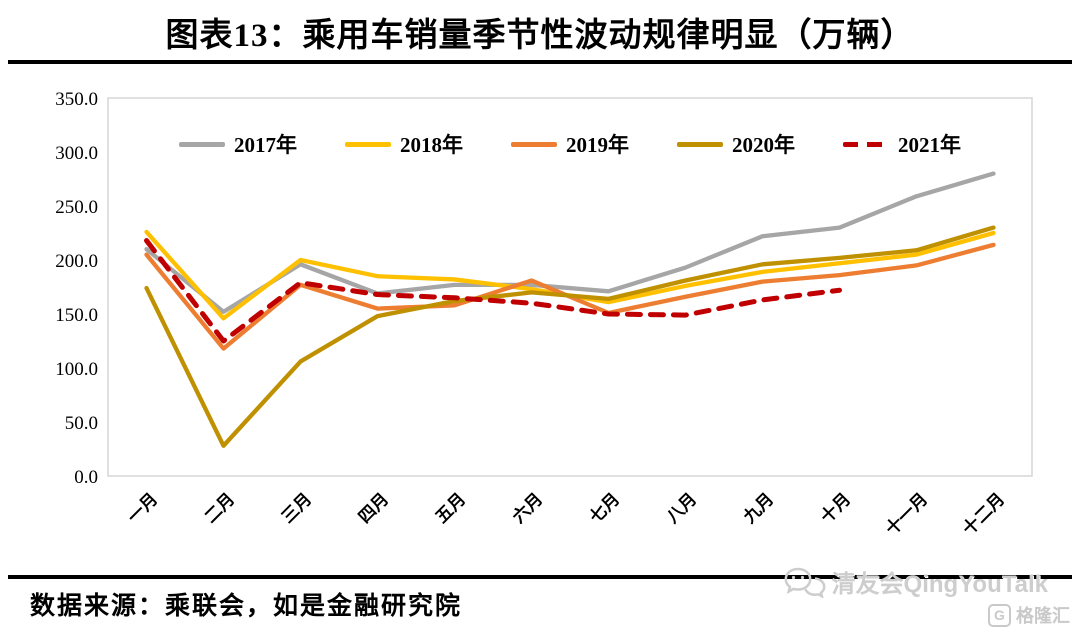  Describe the element at coordinates (604, 507) in the screenshot. I see `x-tick-label: 七月` at that location.